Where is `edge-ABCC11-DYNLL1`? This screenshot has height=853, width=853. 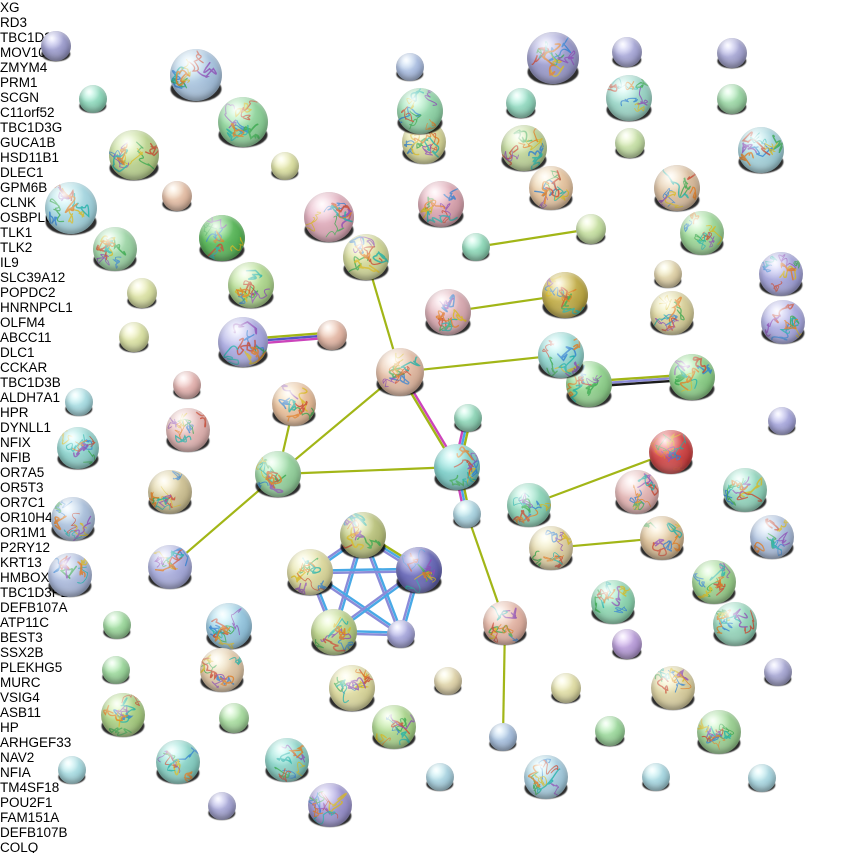 edge-ABCC11-DYNLL1 is located at coordinates (367, 470).